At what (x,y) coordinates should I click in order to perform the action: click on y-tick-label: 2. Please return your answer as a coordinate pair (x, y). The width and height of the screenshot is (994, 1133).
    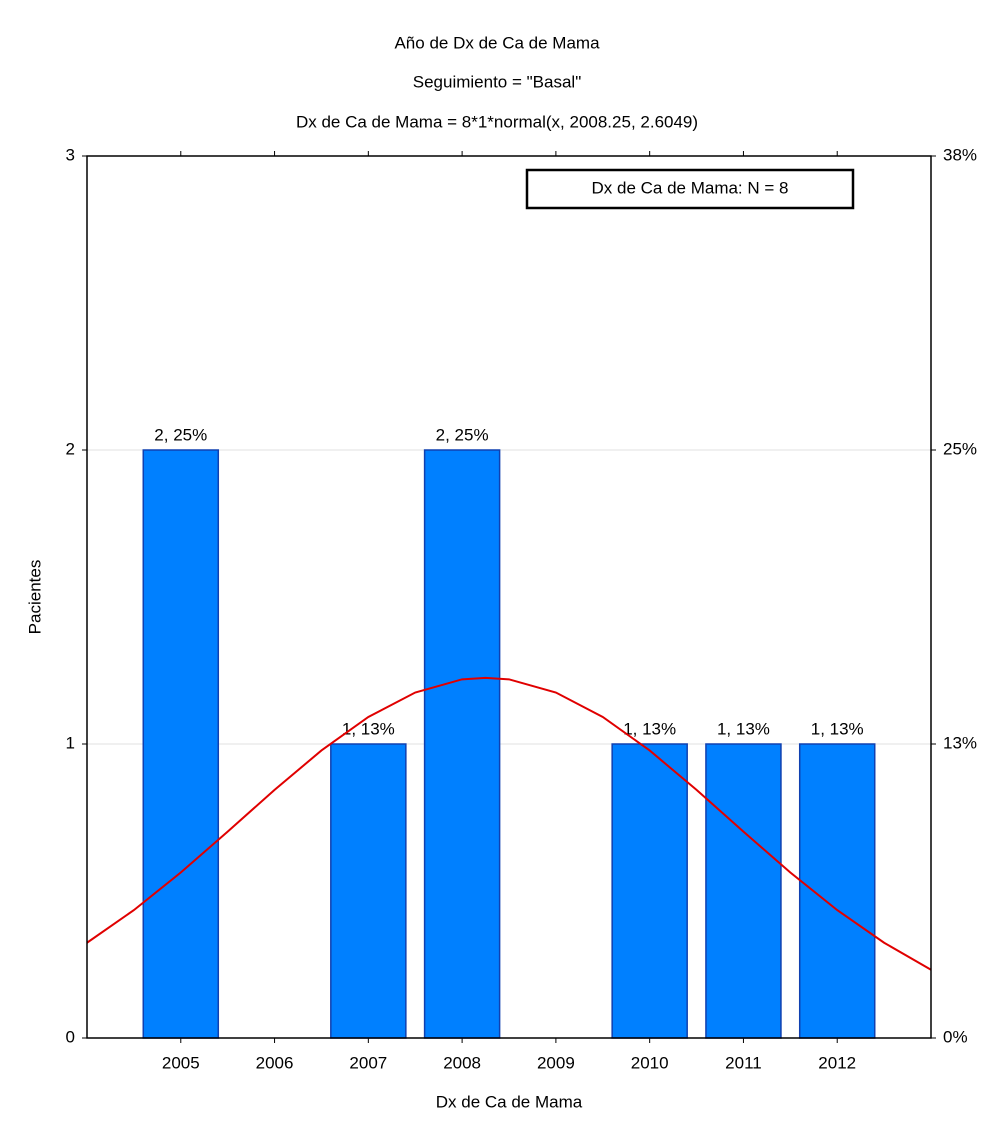
    Looking at the image, I should click on (70, 448).